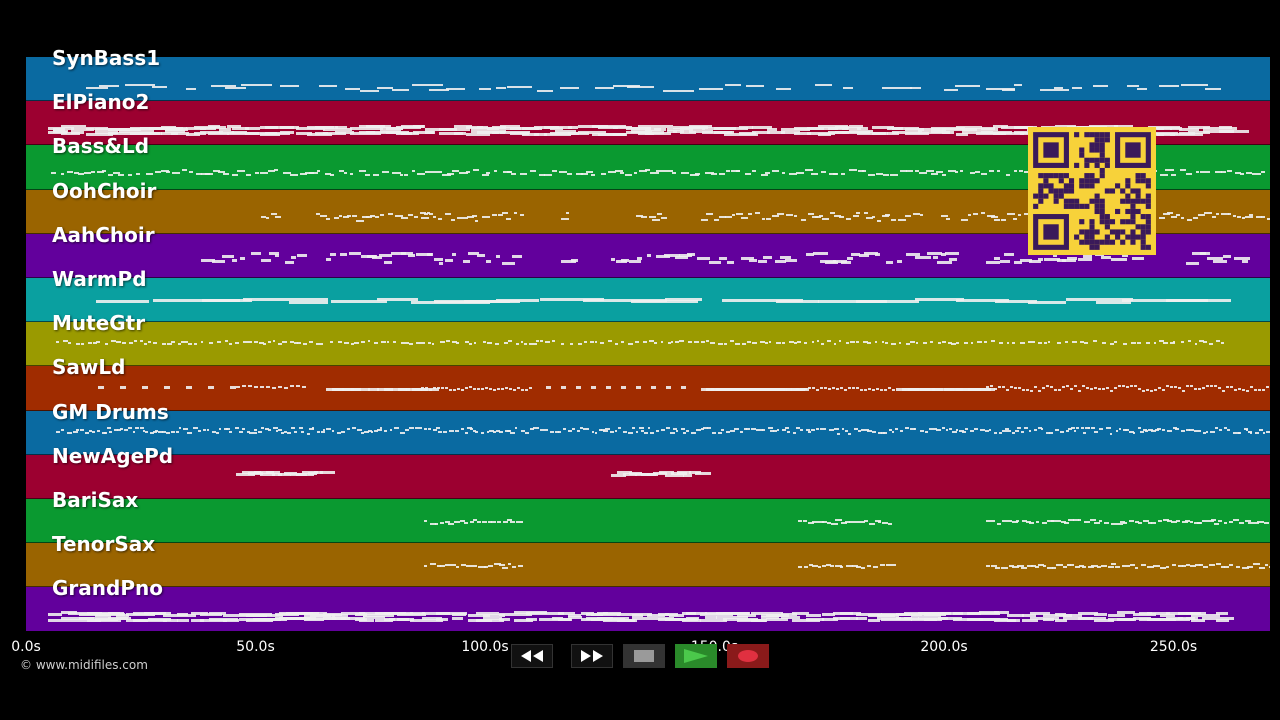 This screenshot has height=720, width=1280. I want to click on stop-button, so click(644, 656).